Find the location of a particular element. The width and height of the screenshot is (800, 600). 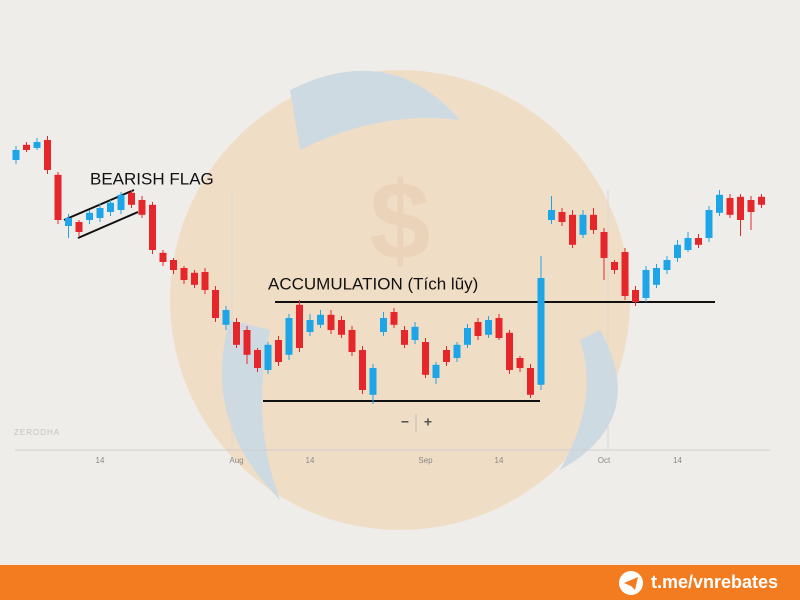

zoom-in: + is located at coordinates (428, 422).